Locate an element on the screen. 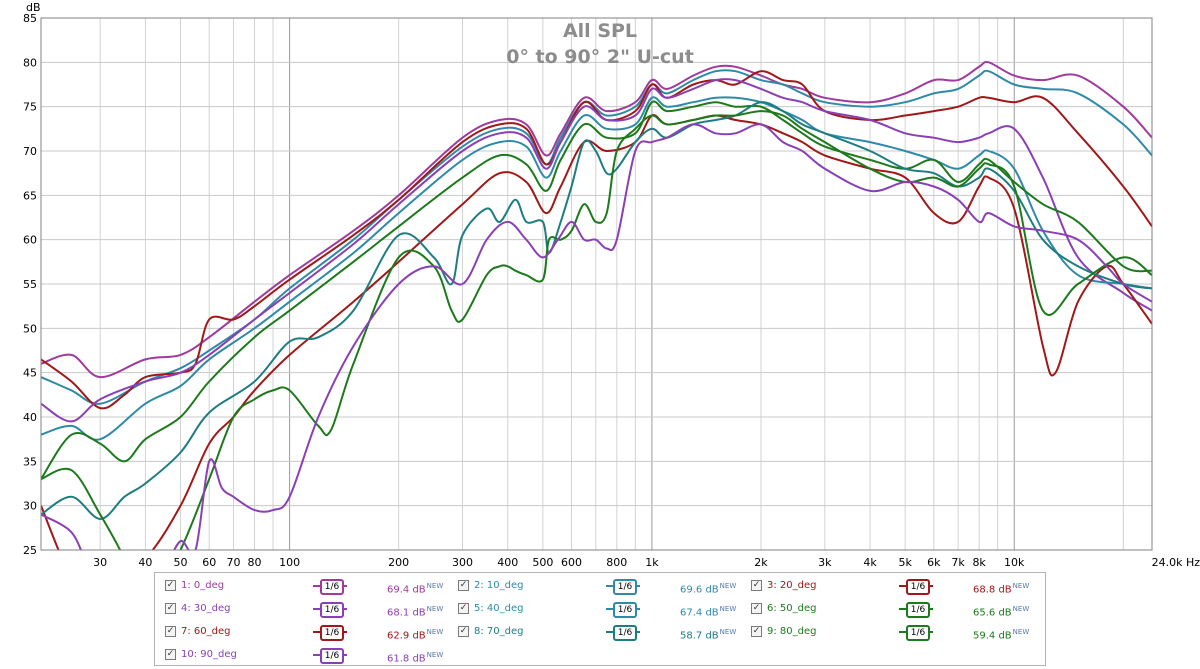  legend-value: 62.9 dBNEW is located at coordinates (415, 634).